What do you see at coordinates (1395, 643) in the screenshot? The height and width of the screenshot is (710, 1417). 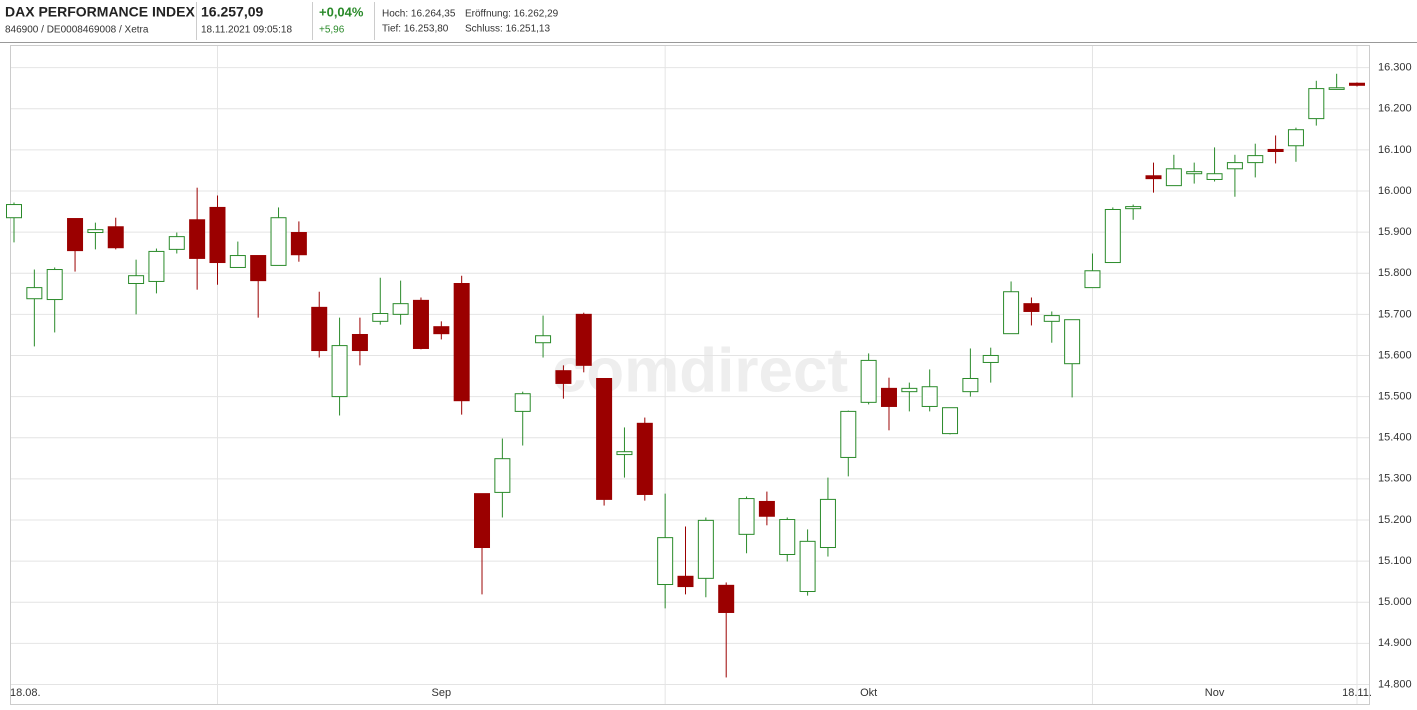 I see `y-tick-label: 14.900` at bounding box center [1395, 643].